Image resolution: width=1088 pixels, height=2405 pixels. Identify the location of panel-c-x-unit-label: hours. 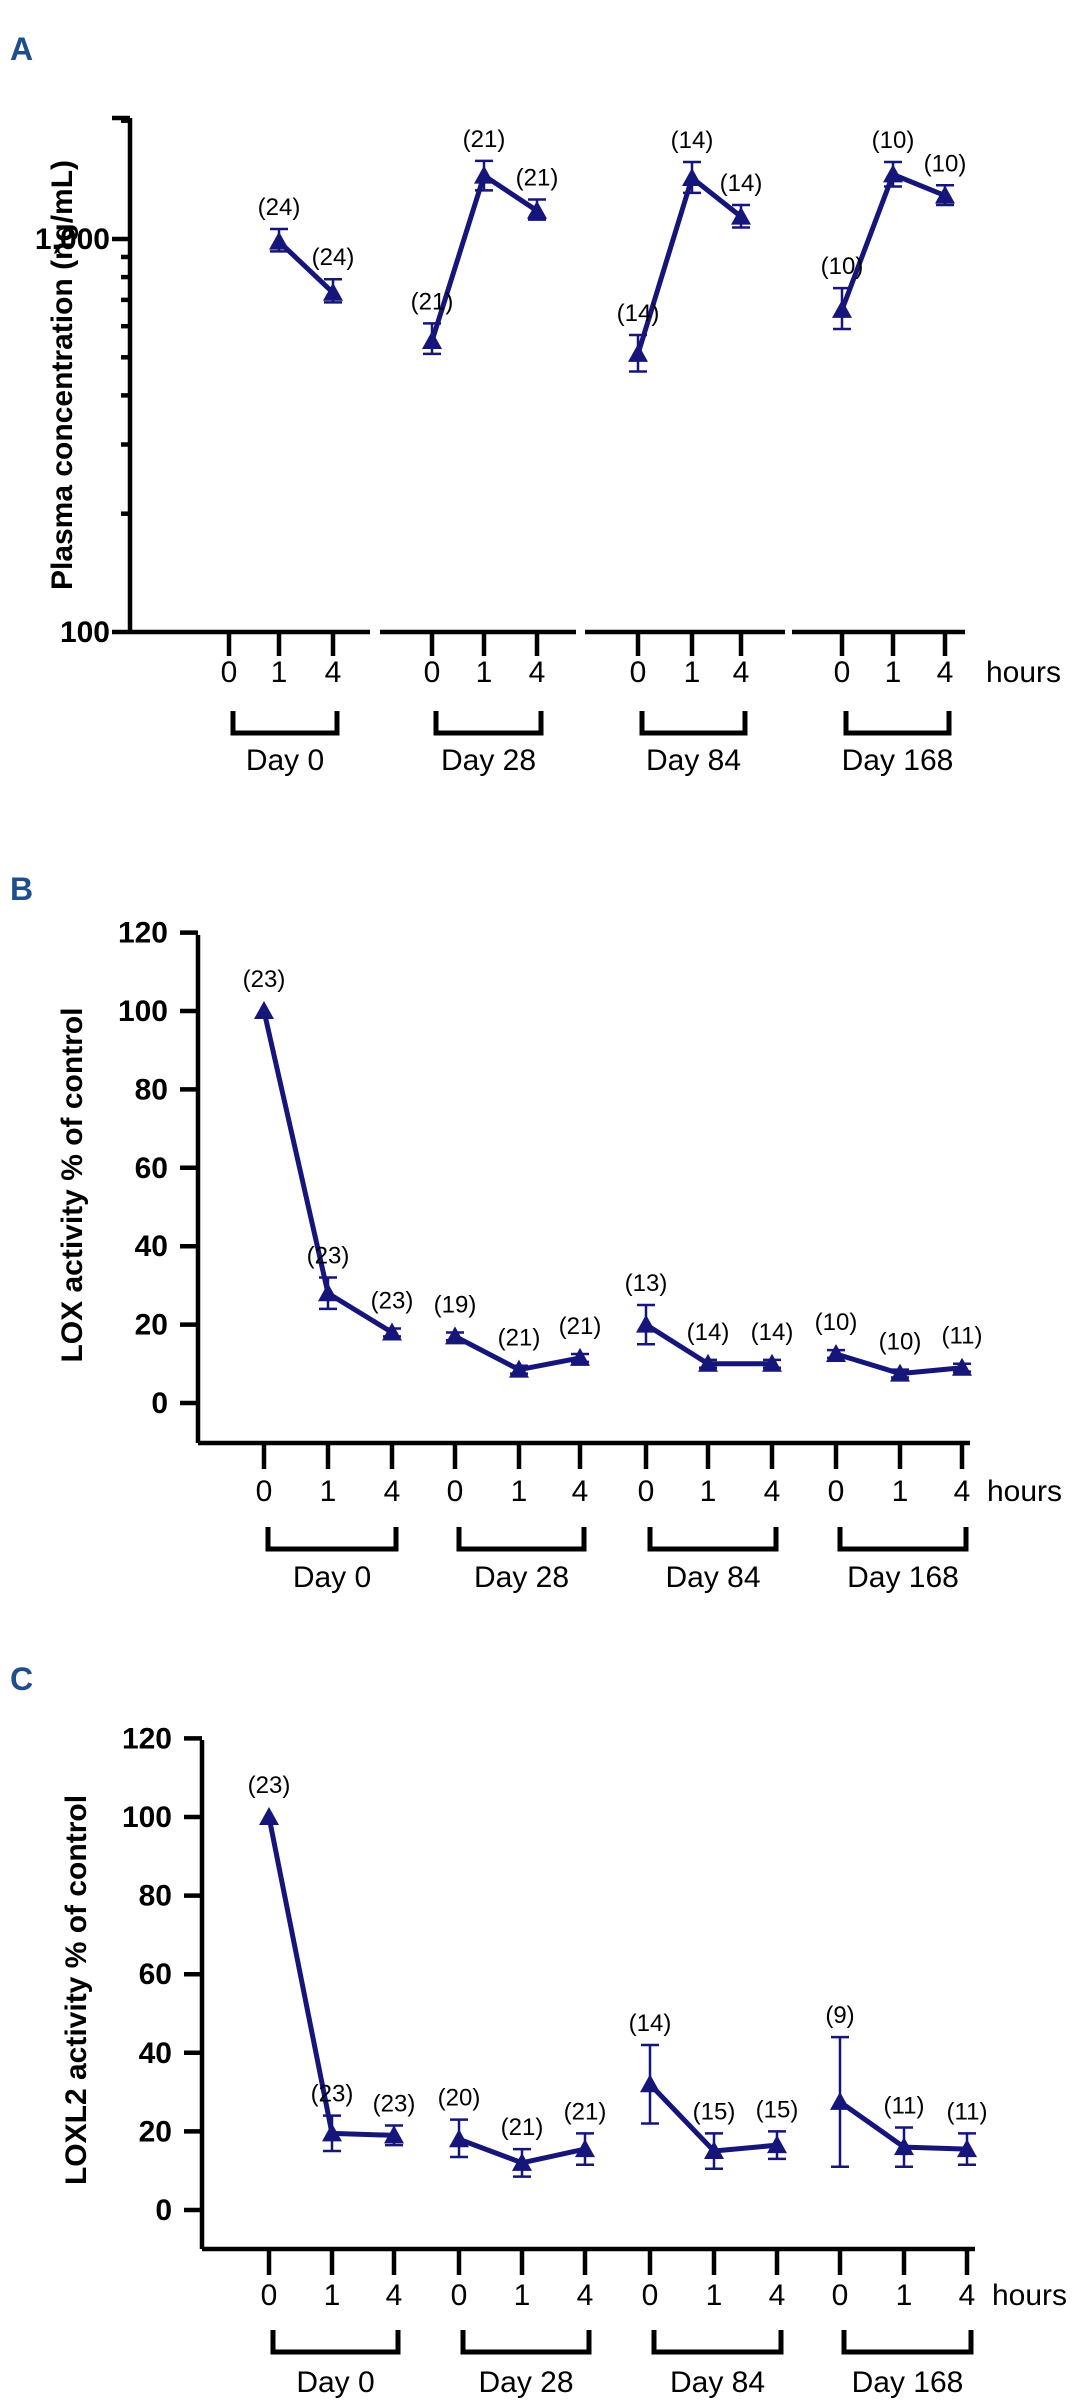
(1029, 2295).